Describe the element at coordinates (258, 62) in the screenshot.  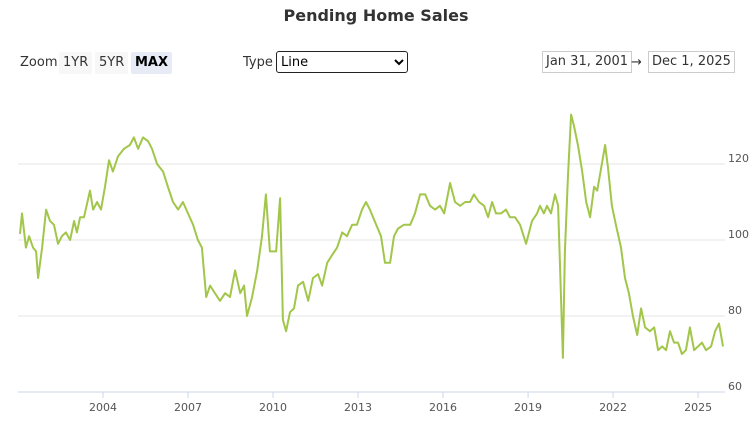
I see `type-label: Type` at that location.